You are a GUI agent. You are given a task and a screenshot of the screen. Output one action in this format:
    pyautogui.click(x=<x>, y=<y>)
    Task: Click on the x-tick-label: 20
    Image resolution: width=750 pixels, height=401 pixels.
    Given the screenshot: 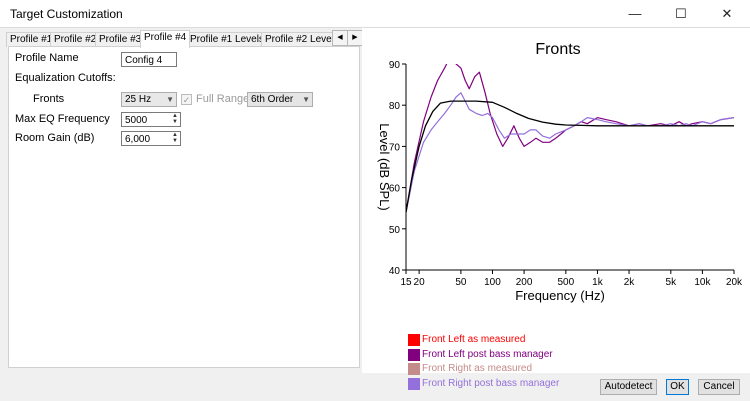 What is the action you would take?
    pyautogui.click(x=420, y=282)
    